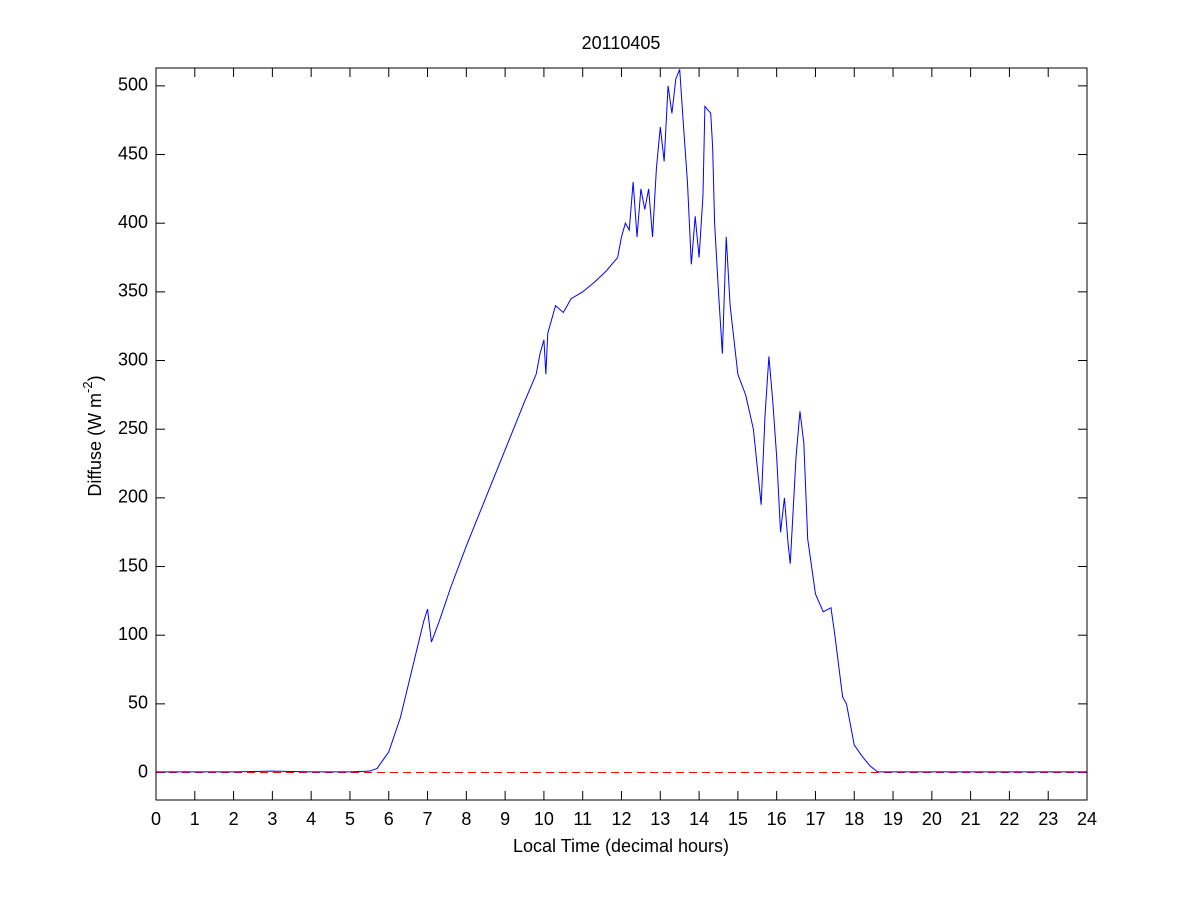 This screenshot has width=1201, height=900. Describe the element at coordinates (699, 819) in the screenshot. I see `x-tick-label: 14` at that location.